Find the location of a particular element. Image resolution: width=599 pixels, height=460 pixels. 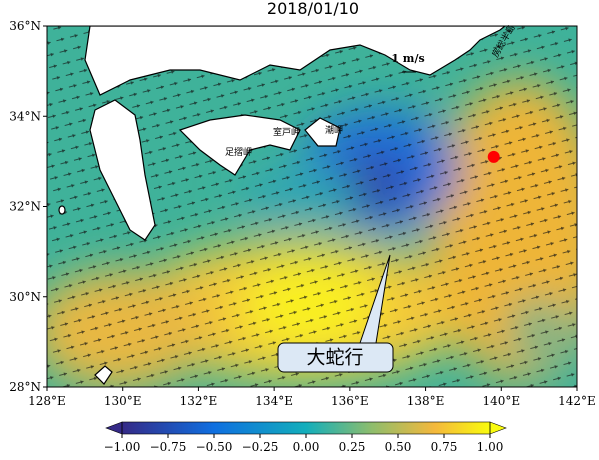

y-tick-label: 30°N is located at coordinates (25, 297).